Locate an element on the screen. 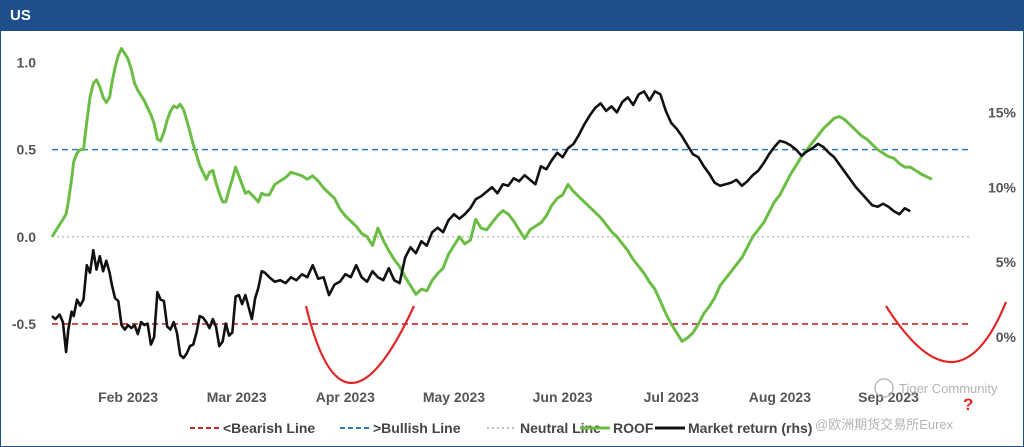 The image size is (1024, 447). watermark-line2: @欧洲期货交易所Eurex is located at coordinates (884, 424).